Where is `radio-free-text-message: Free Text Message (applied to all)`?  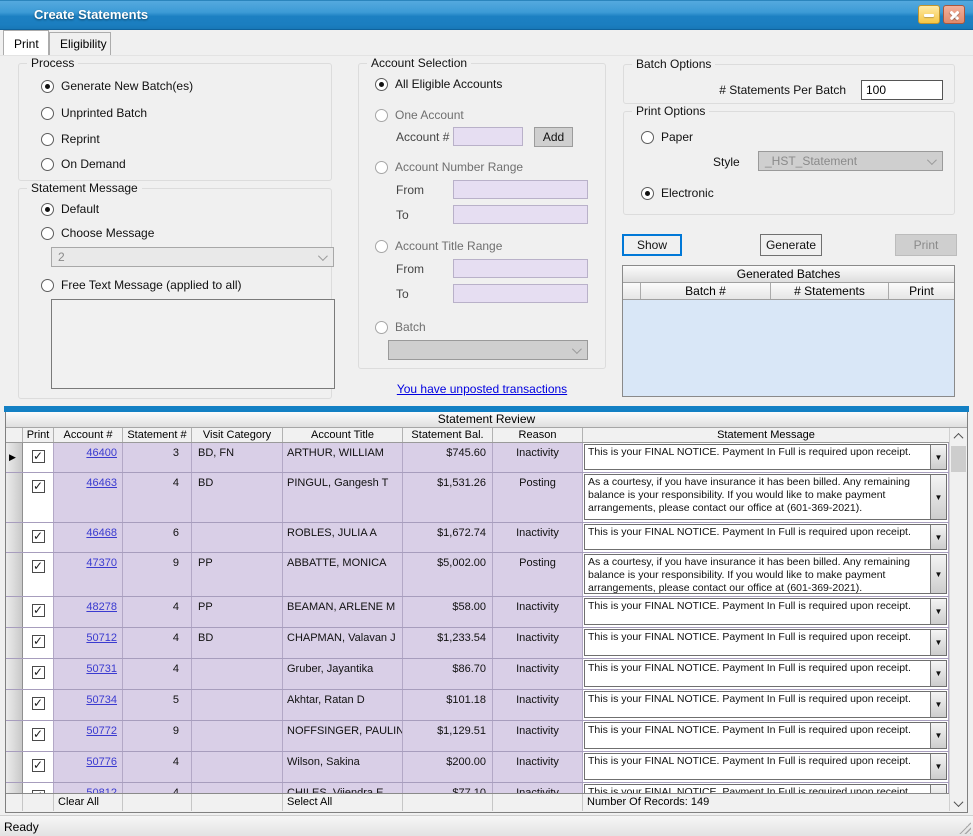
radio-free-text-message: Free Text Message (applied to all) is located at coordinates (141, 285).